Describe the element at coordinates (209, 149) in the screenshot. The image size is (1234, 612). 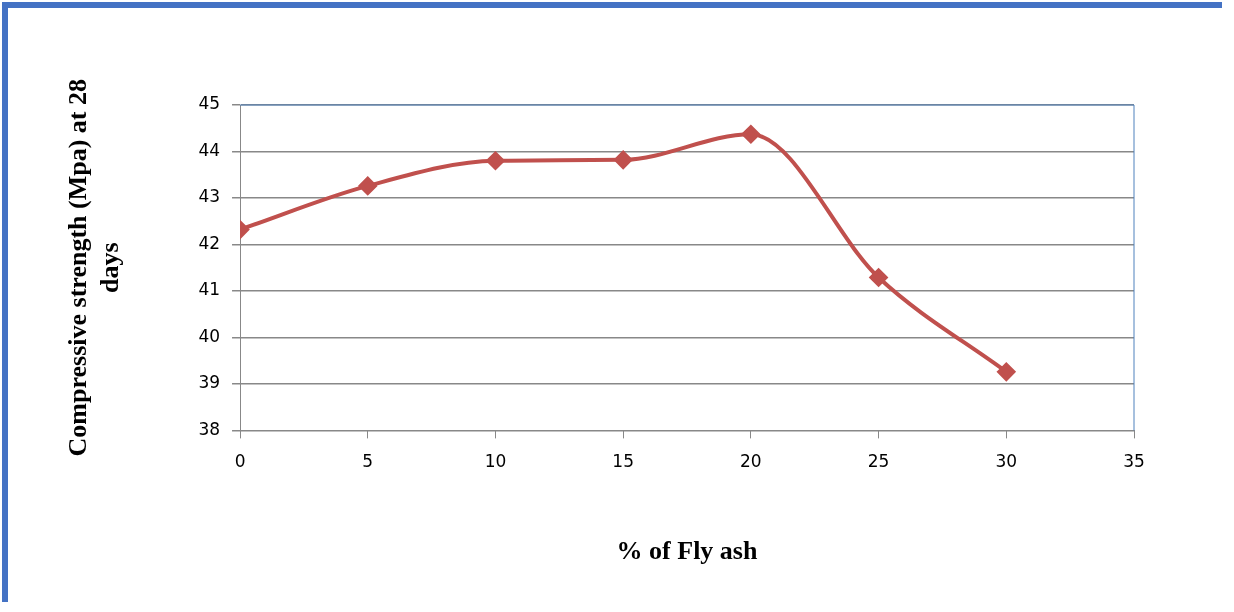
I see `y-tick-label: 44` at that location.